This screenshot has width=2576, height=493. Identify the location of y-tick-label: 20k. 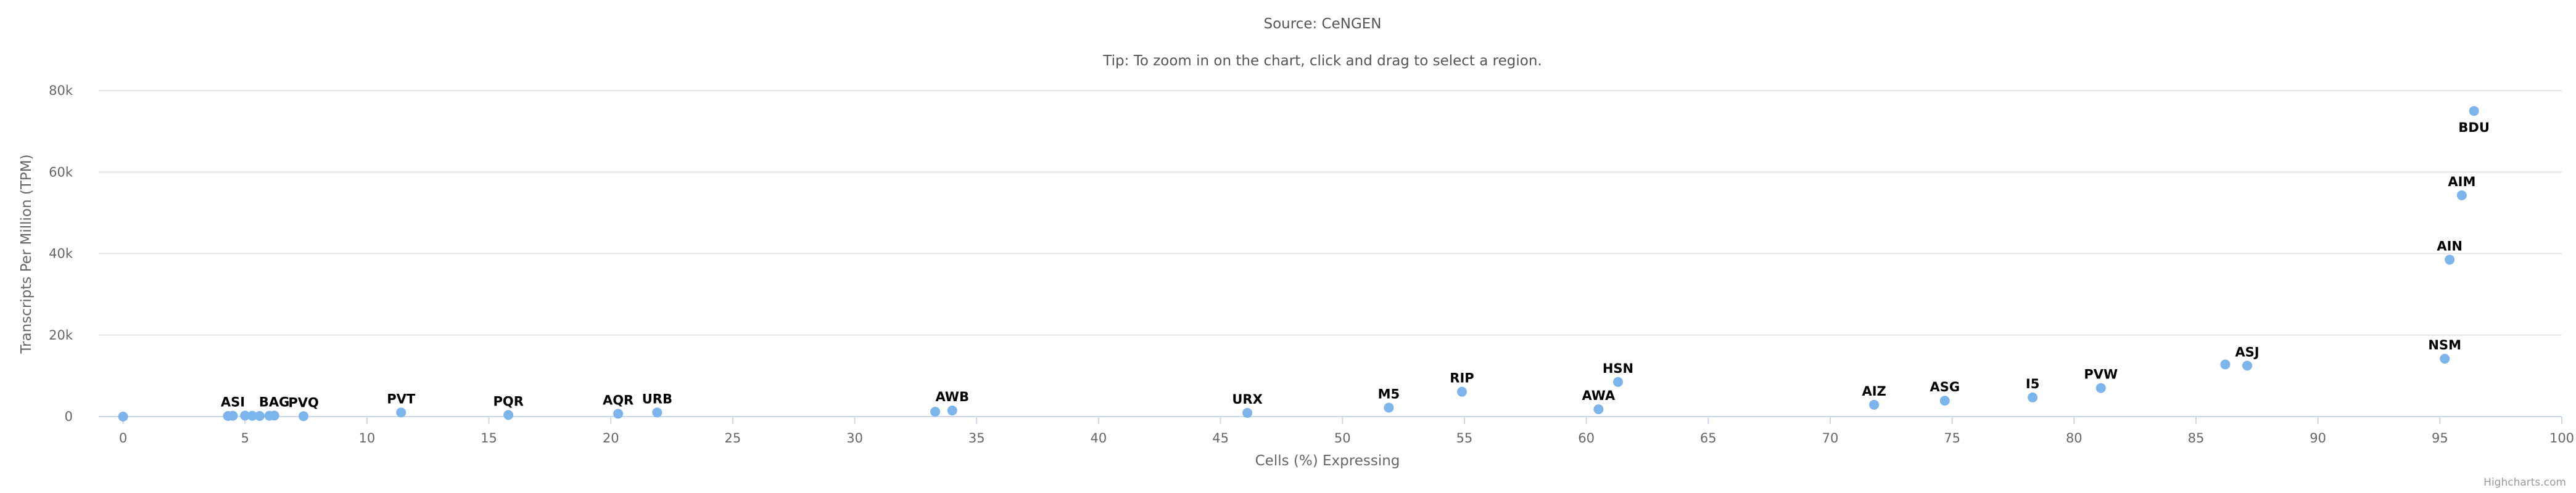
(61, 335).